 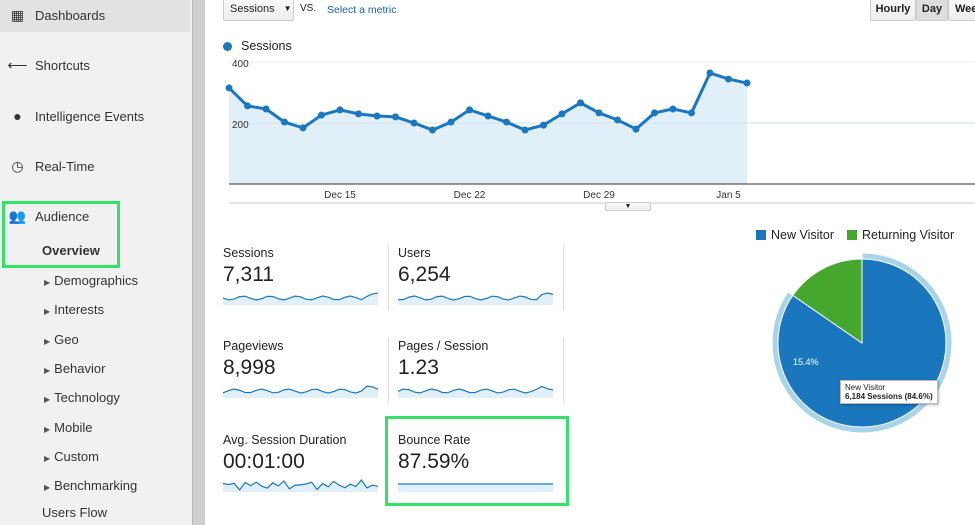 What do you see at coordinates (599, 195) in the screenshot?
I see `x-tick-label: Dec 29` at bounding box center [599, 195].